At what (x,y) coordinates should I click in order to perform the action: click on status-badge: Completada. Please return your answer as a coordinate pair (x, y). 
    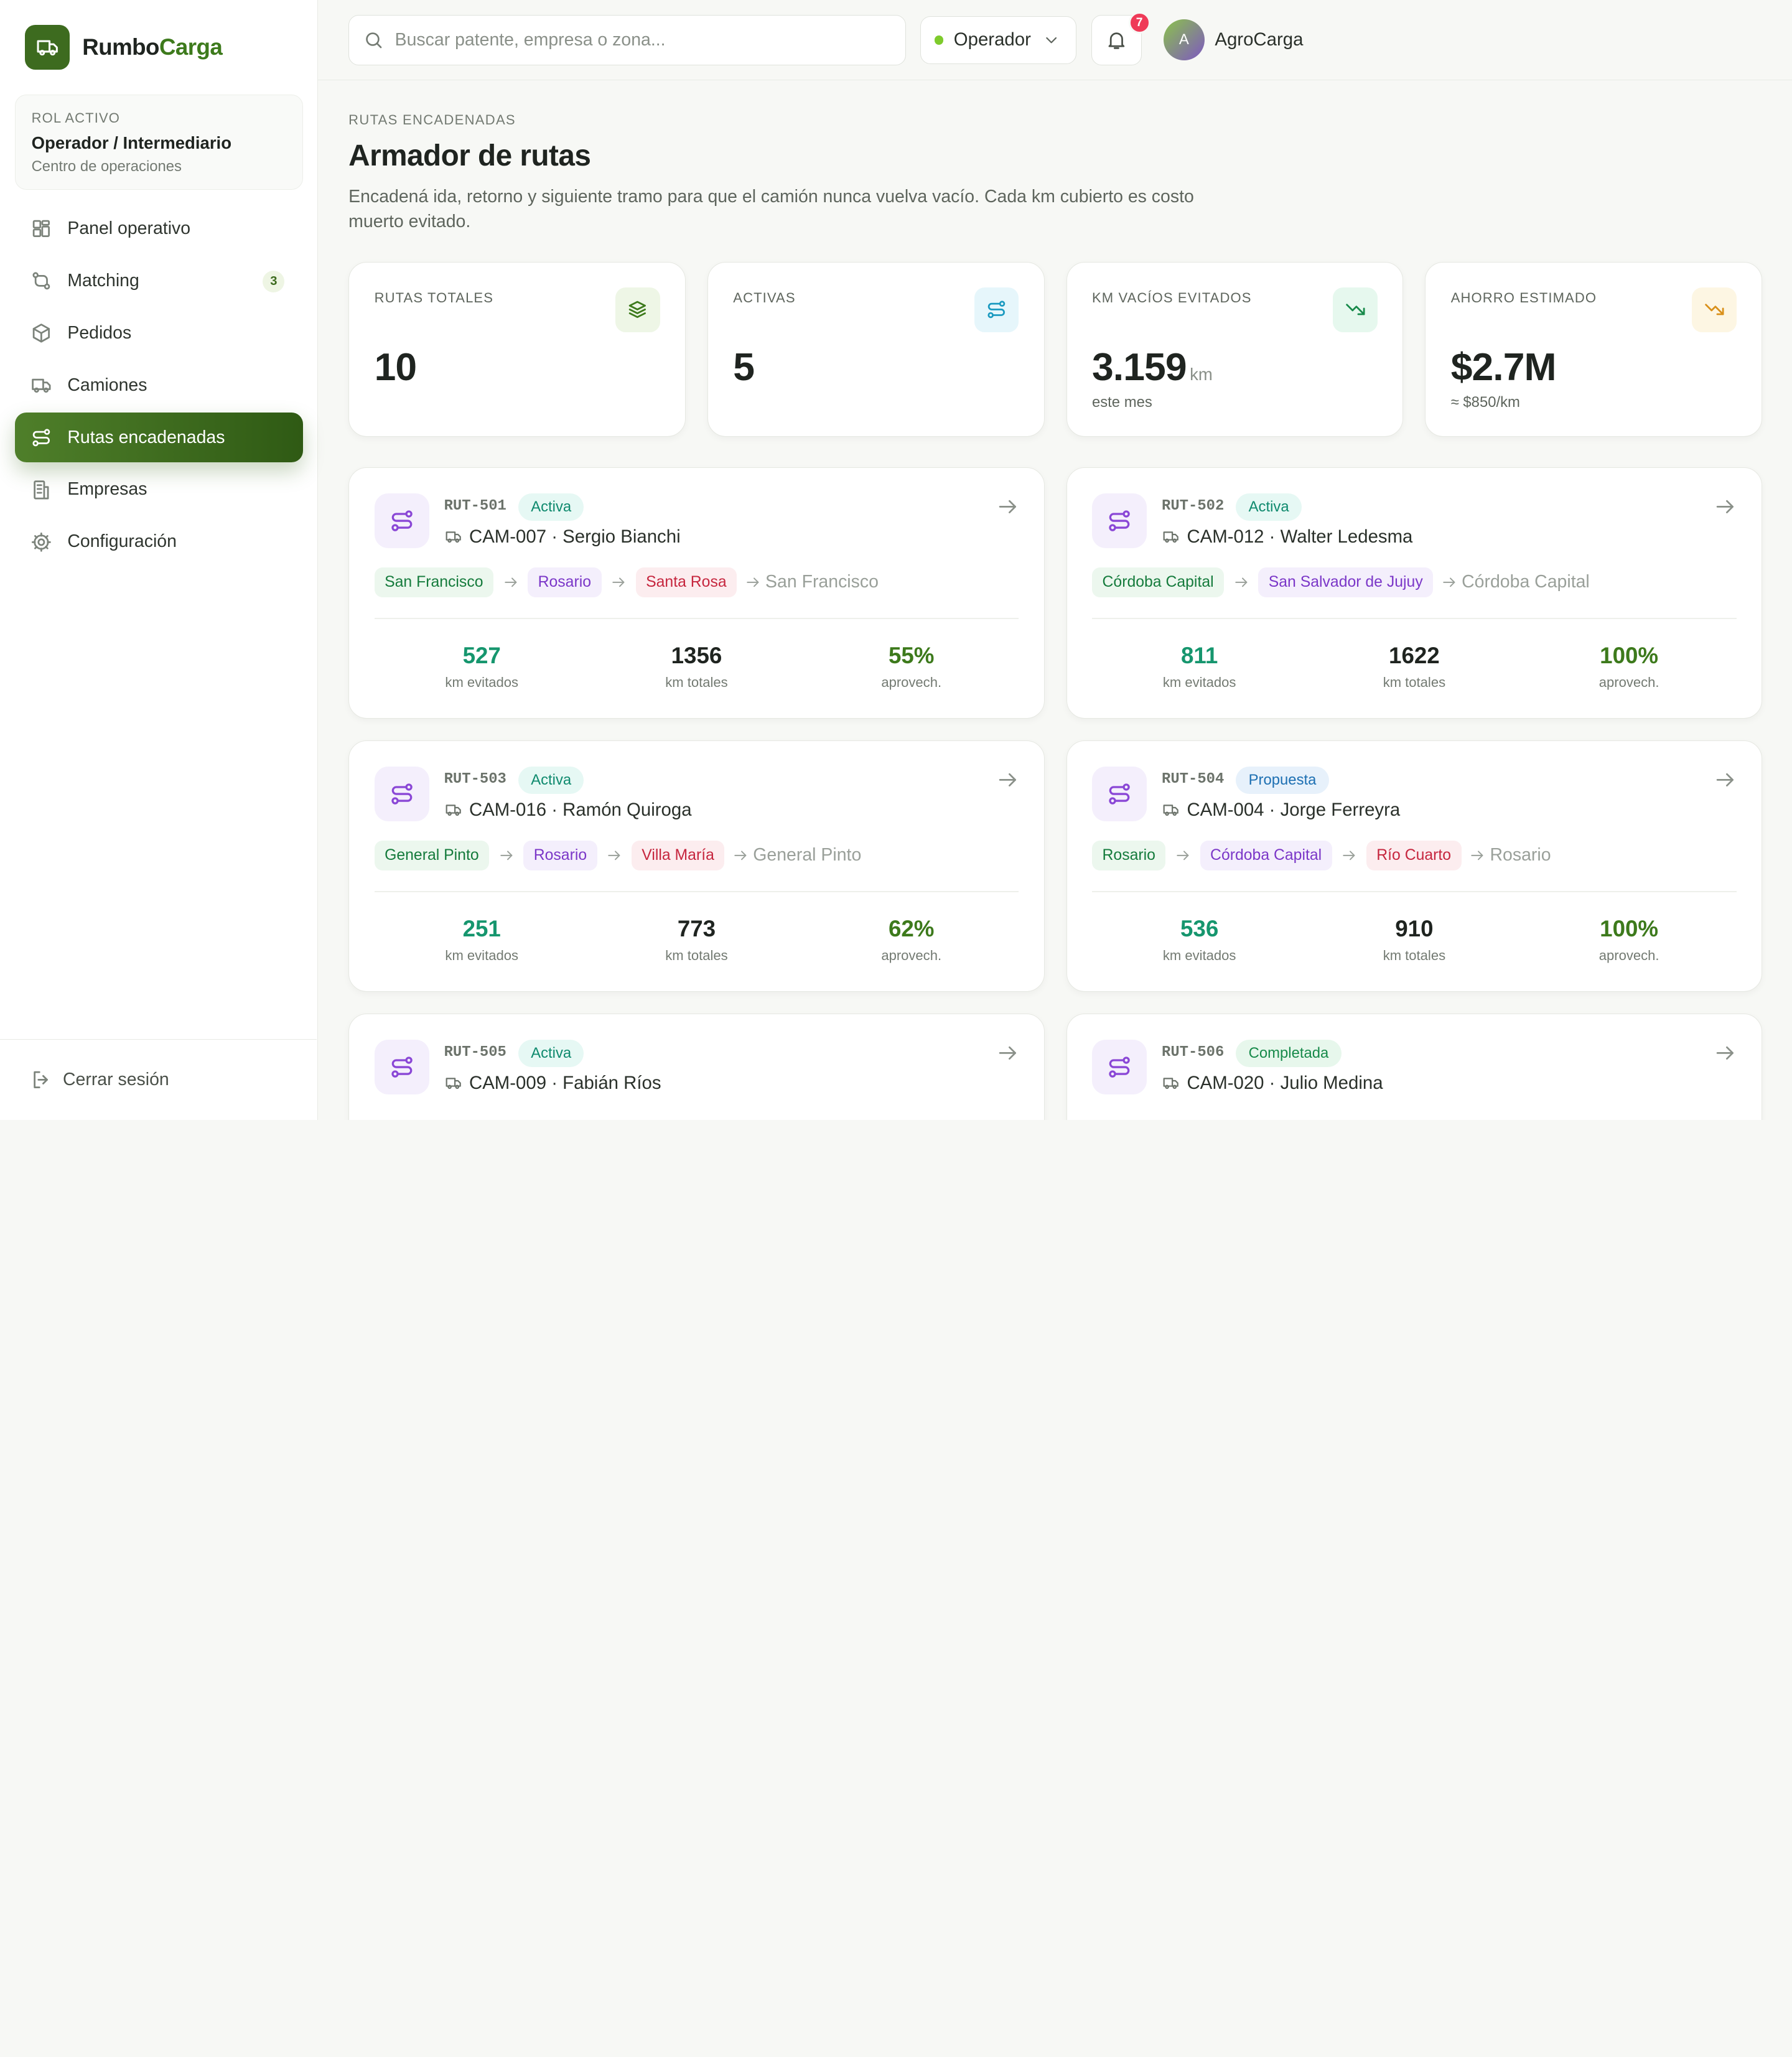
    Looking at the image, I should click on (1289, 1053).